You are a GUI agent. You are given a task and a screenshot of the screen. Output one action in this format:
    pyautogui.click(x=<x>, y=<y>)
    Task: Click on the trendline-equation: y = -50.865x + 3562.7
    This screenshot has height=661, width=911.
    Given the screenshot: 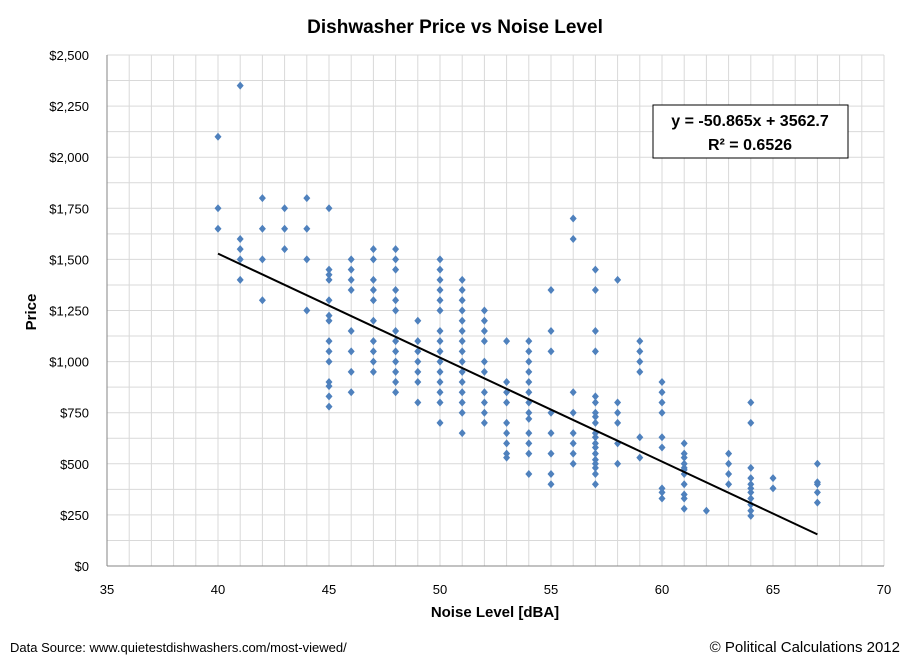 What is the action you would take?
    pyautogui.click(x=750, y=121)
    